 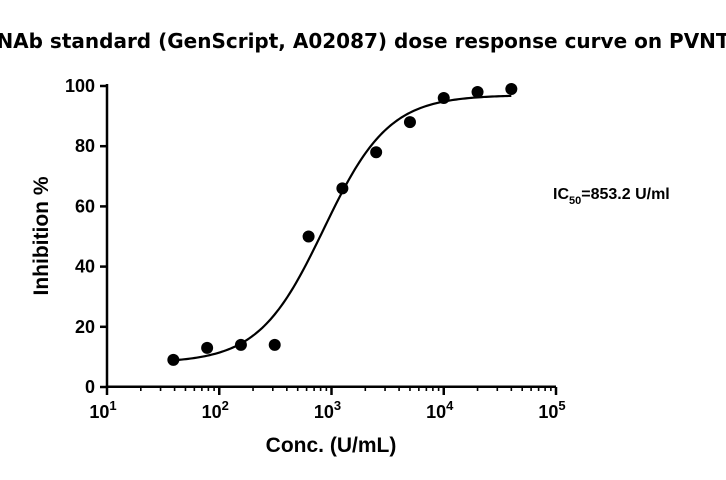 What do you see at coordinates (90, 387) in the screenshot?
I see `y-tick-label: 0` at bounding box center [90, 387].